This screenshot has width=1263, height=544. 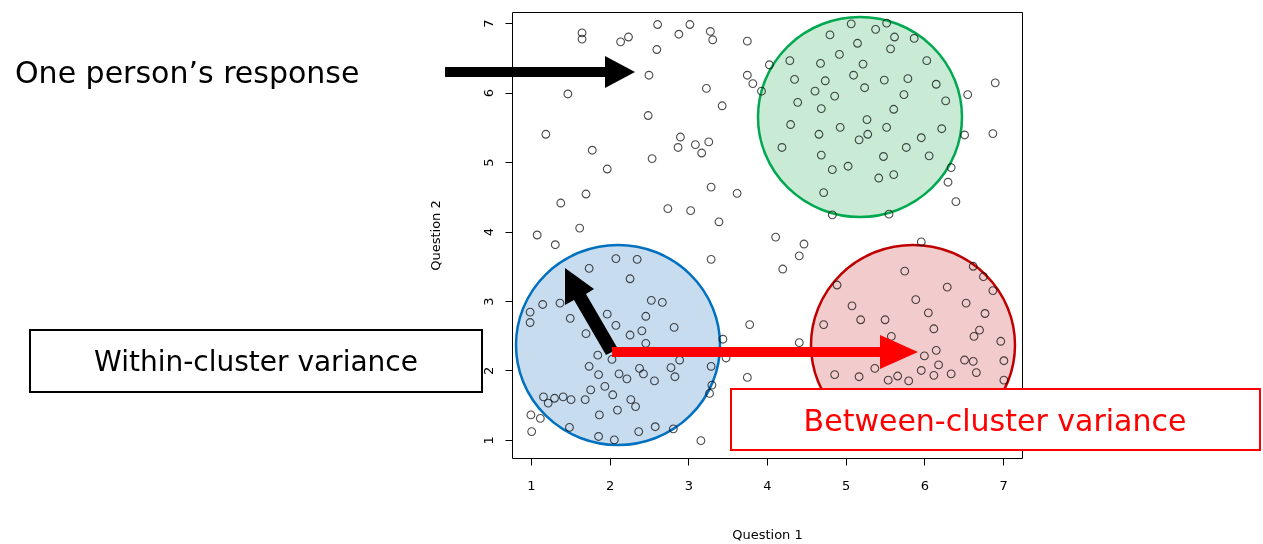 What do you see at coordinates (531, 485) in the screenshot?
I see `x-tick-label: 1` at bounding box center [531, 485].